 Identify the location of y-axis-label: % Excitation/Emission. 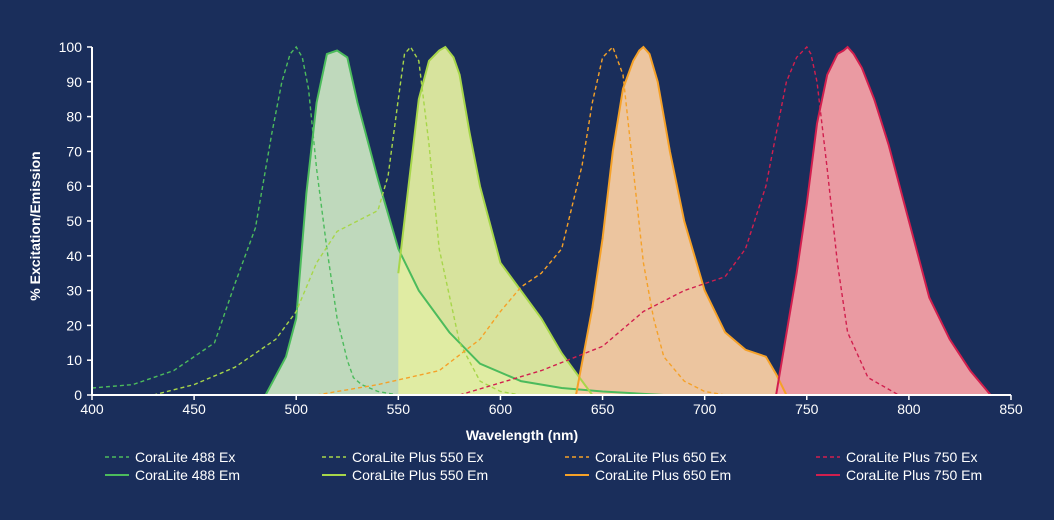
(35, 225).